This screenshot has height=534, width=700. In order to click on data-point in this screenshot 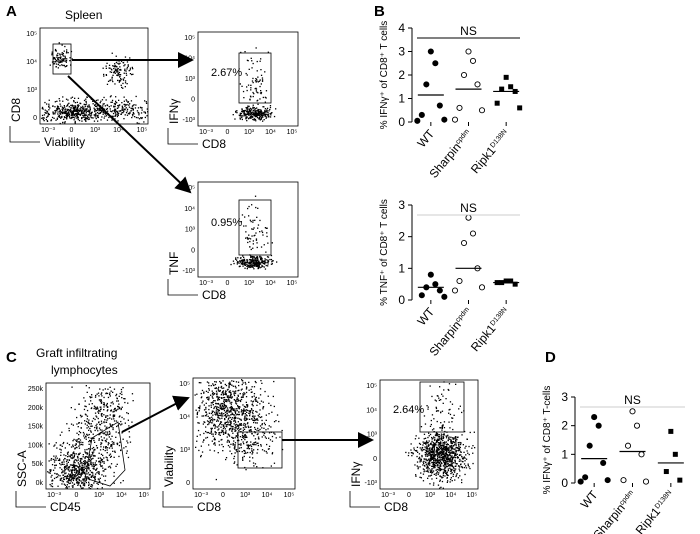, I will do `click(473, 233)`.